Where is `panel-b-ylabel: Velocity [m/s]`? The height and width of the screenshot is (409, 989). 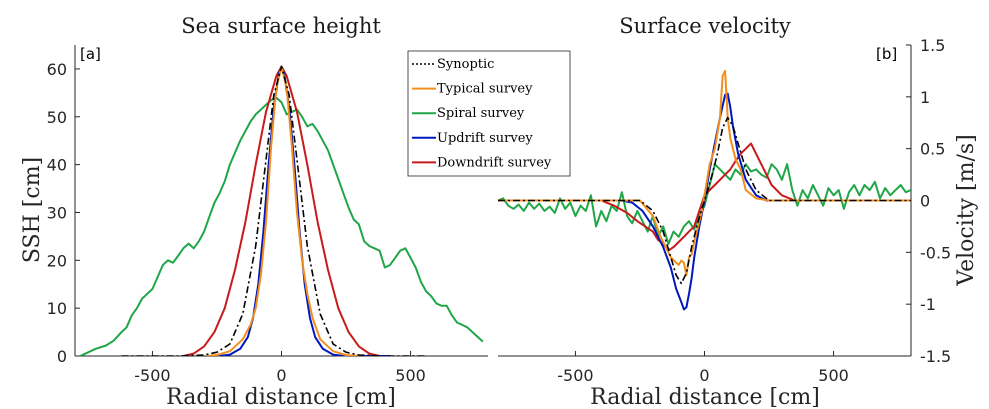
panel-b-ylabel: Velocity [m/s] is located at coordinates (966, 210).